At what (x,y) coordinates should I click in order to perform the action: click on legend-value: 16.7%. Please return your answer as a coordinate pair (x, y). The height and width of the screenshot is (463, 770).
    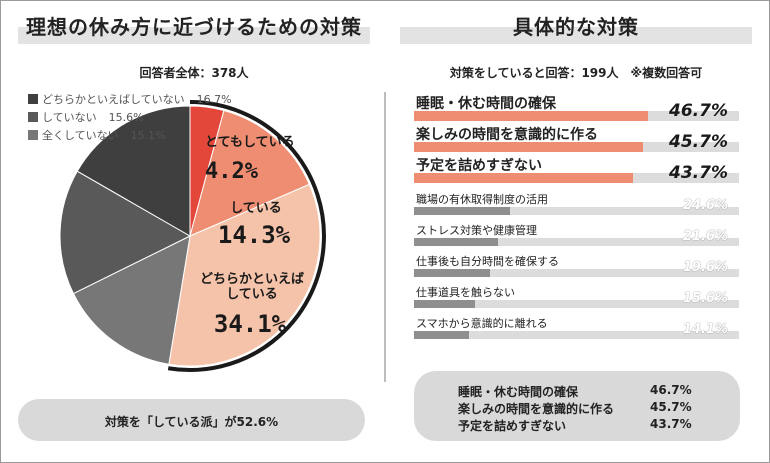
    Looking at the image, I should click on (214, 99).